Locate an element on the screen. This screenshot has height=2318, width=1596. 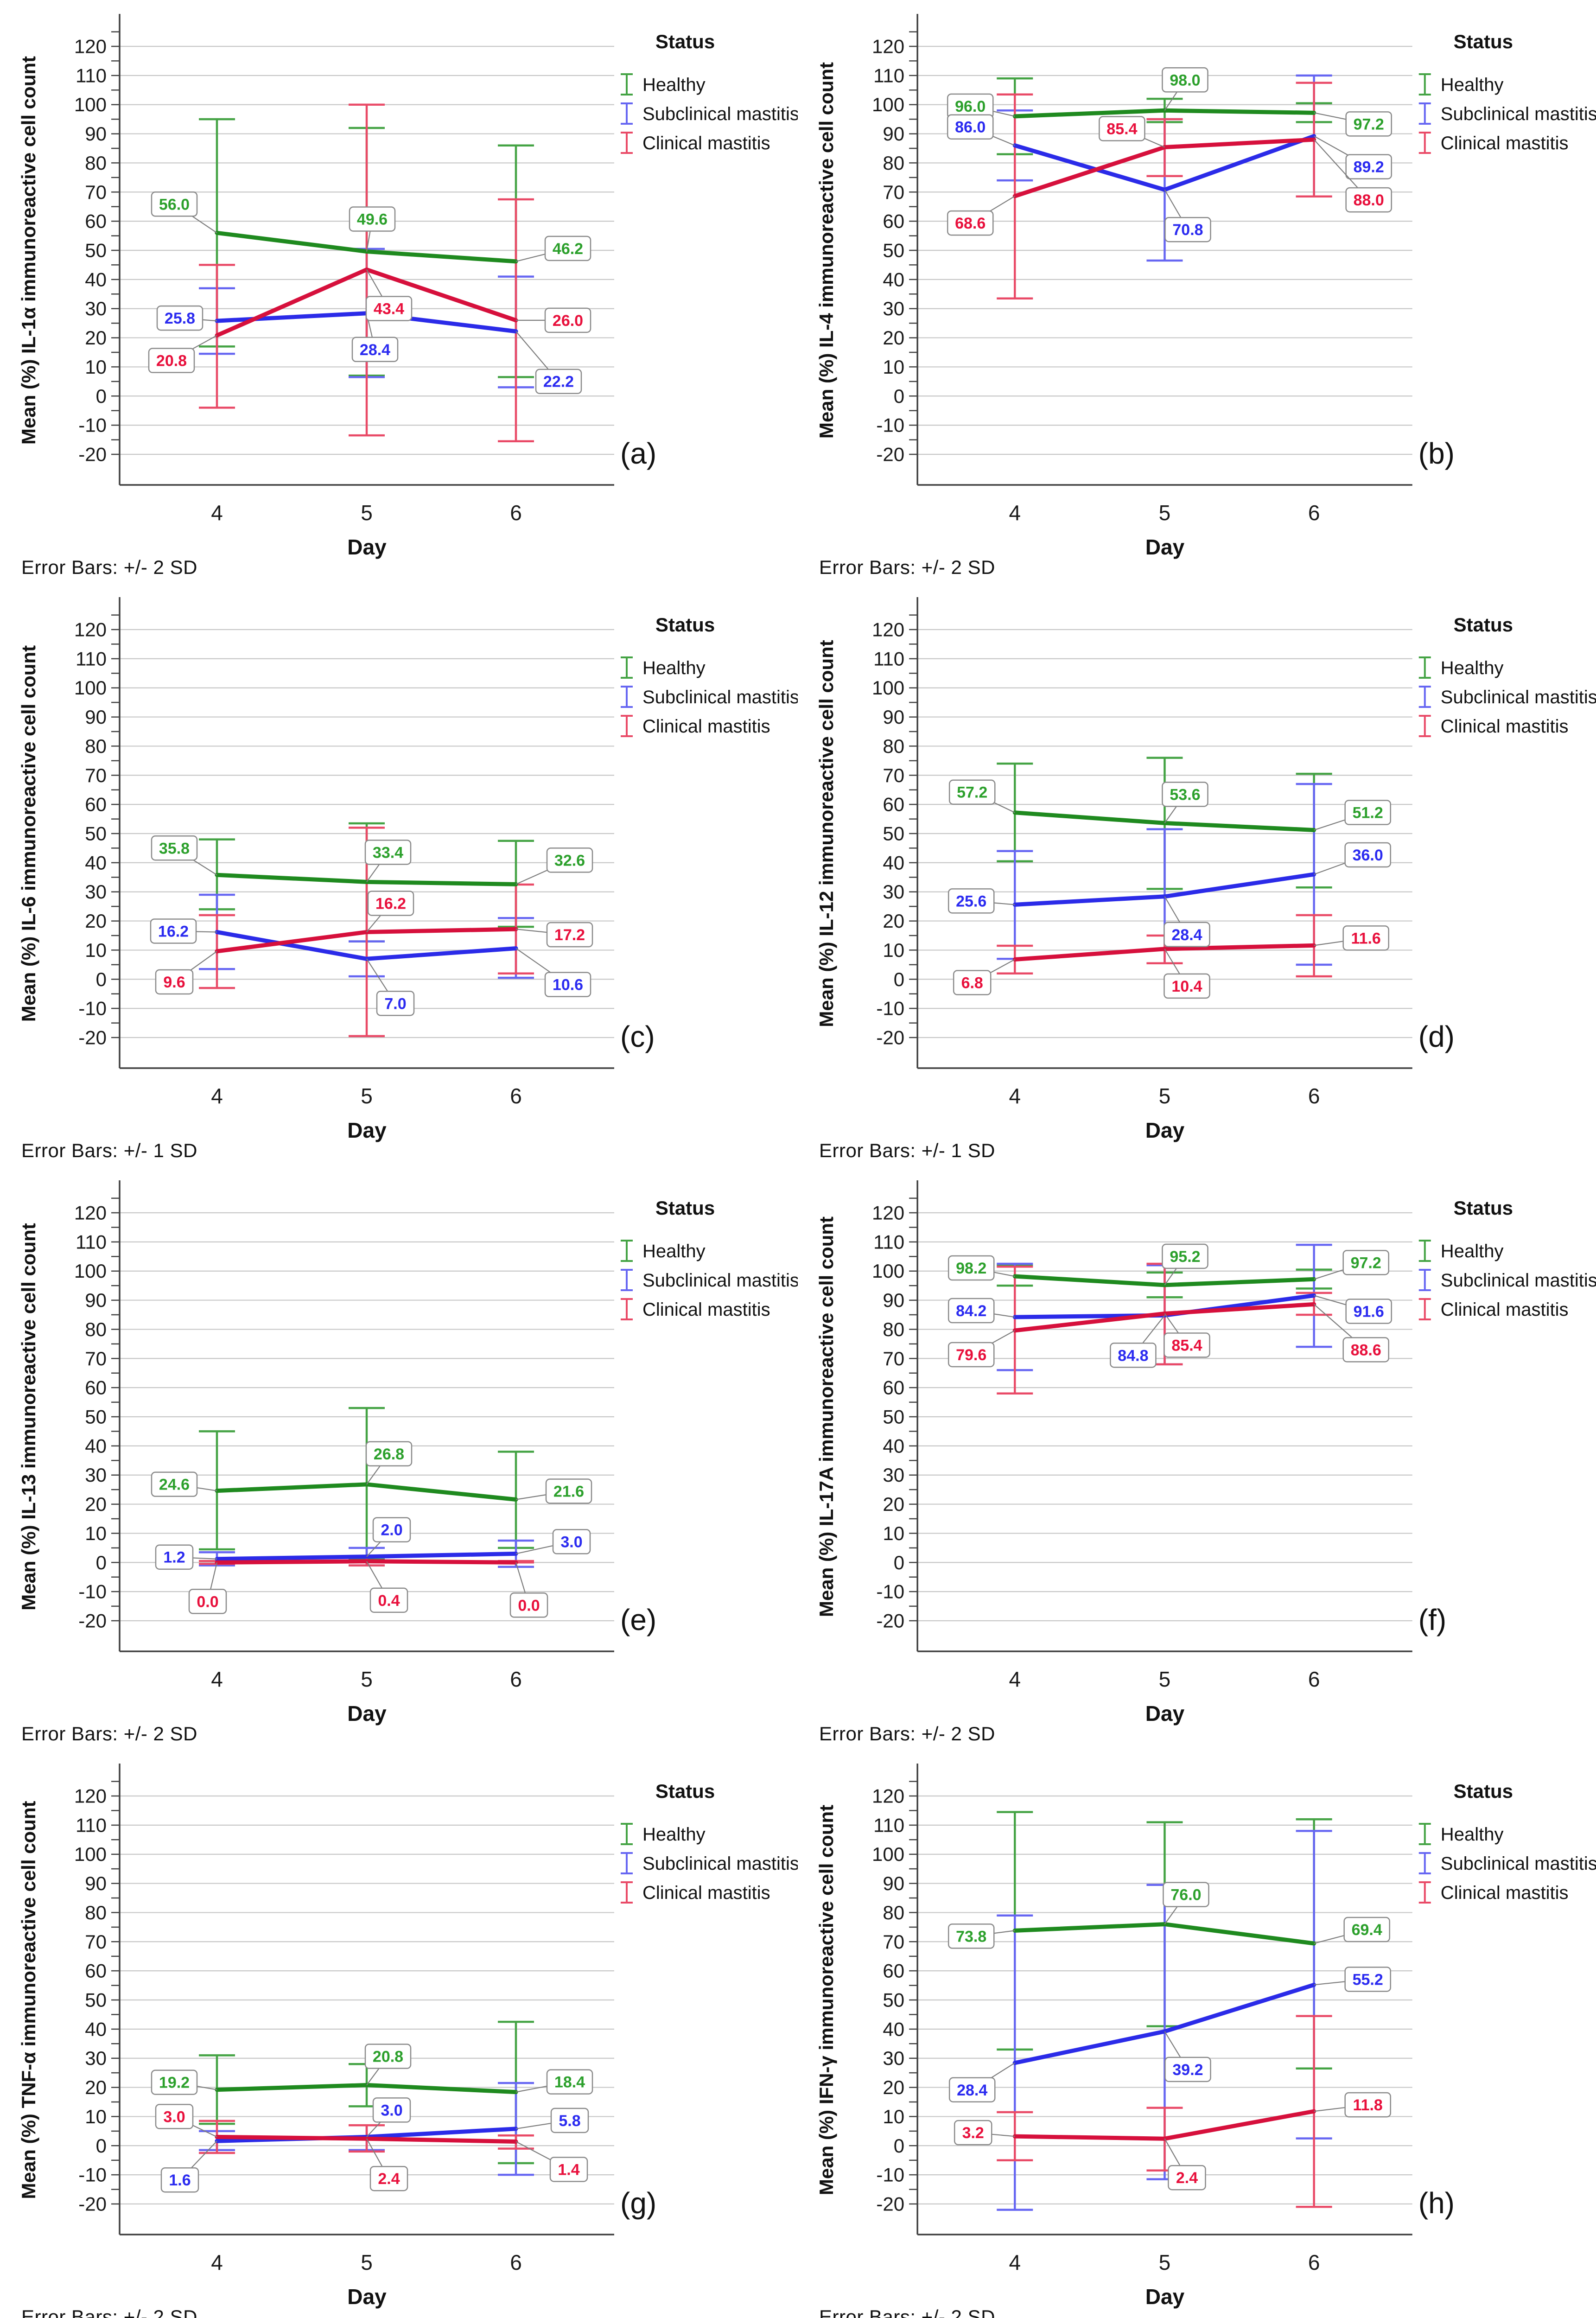
data-label: 36.0 is located at coordinates (1368, 855).